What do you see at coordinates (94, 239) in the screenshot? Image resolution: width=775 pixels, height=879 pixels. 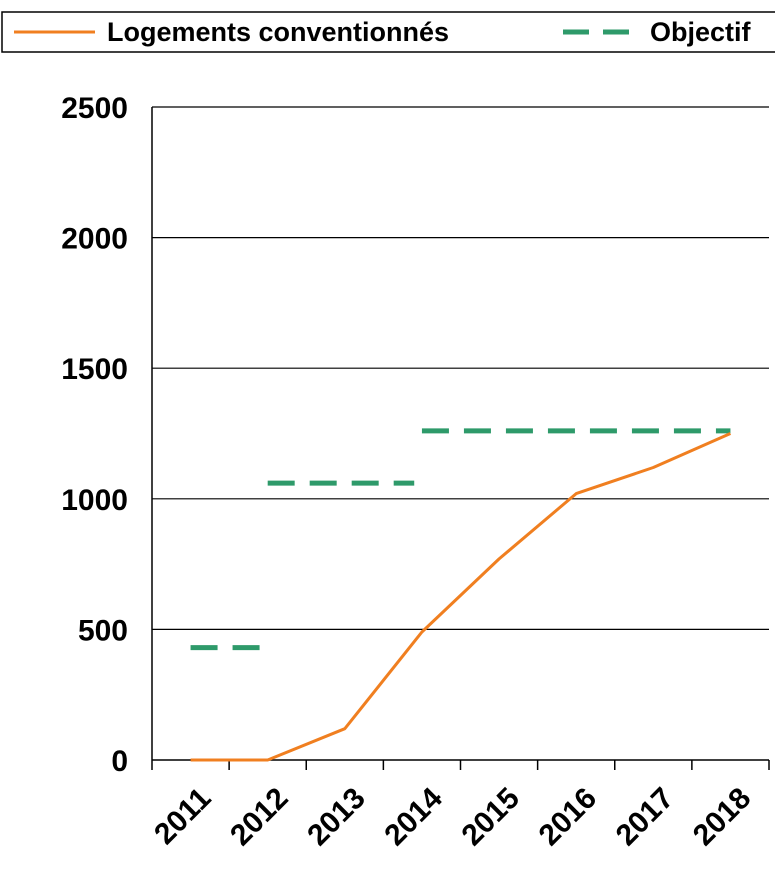 I see `y-tick-label-2000: 2000` at bounding box center [94, 239].